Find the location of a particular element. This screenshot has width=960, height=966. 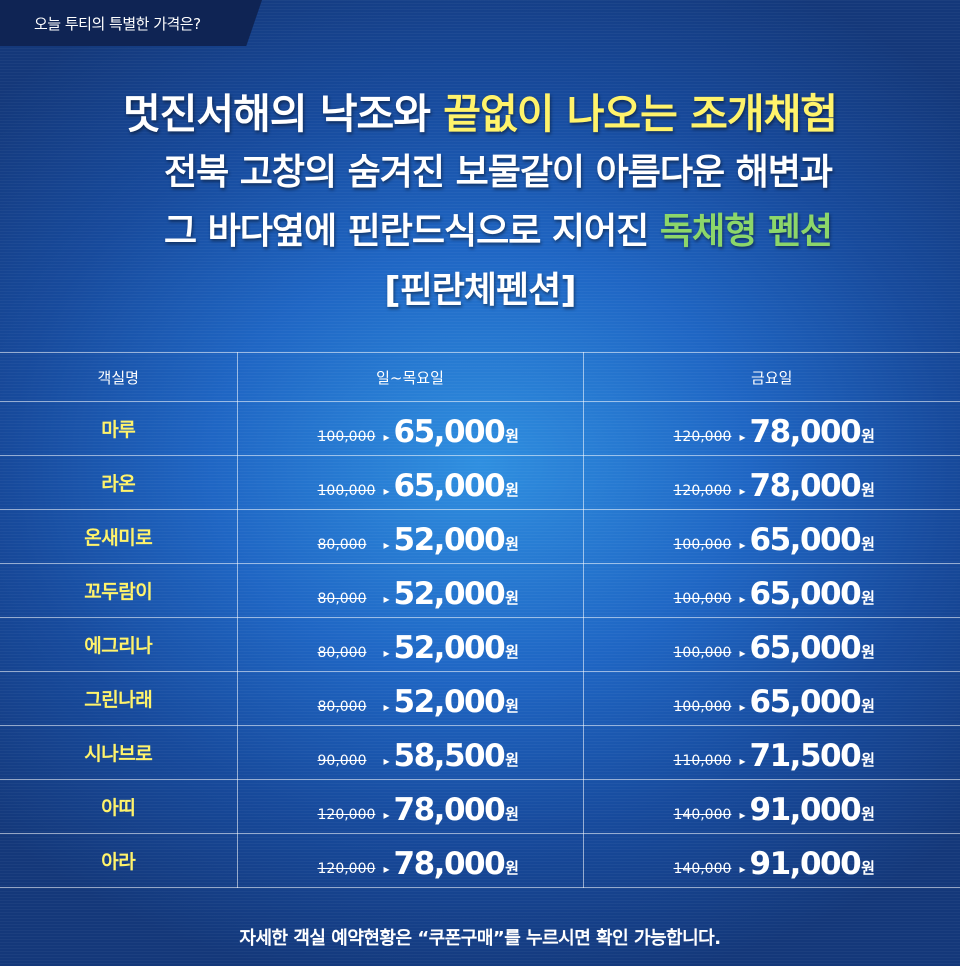

headline-line-3-white: 그 바다옆에 핀란드식으로 지어진 is located at coordinates (412, 231).